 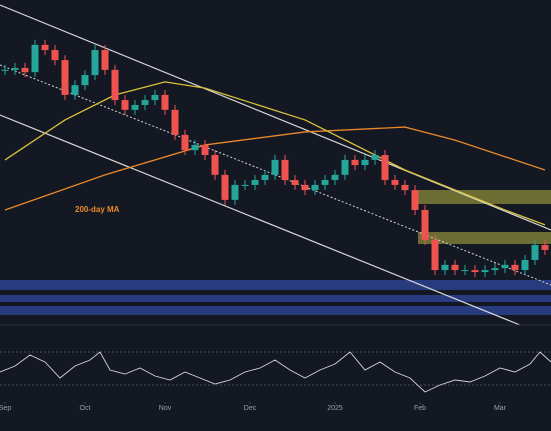 I want to click on ma-annotation: 200-day MA, so click(x=97, y=209).